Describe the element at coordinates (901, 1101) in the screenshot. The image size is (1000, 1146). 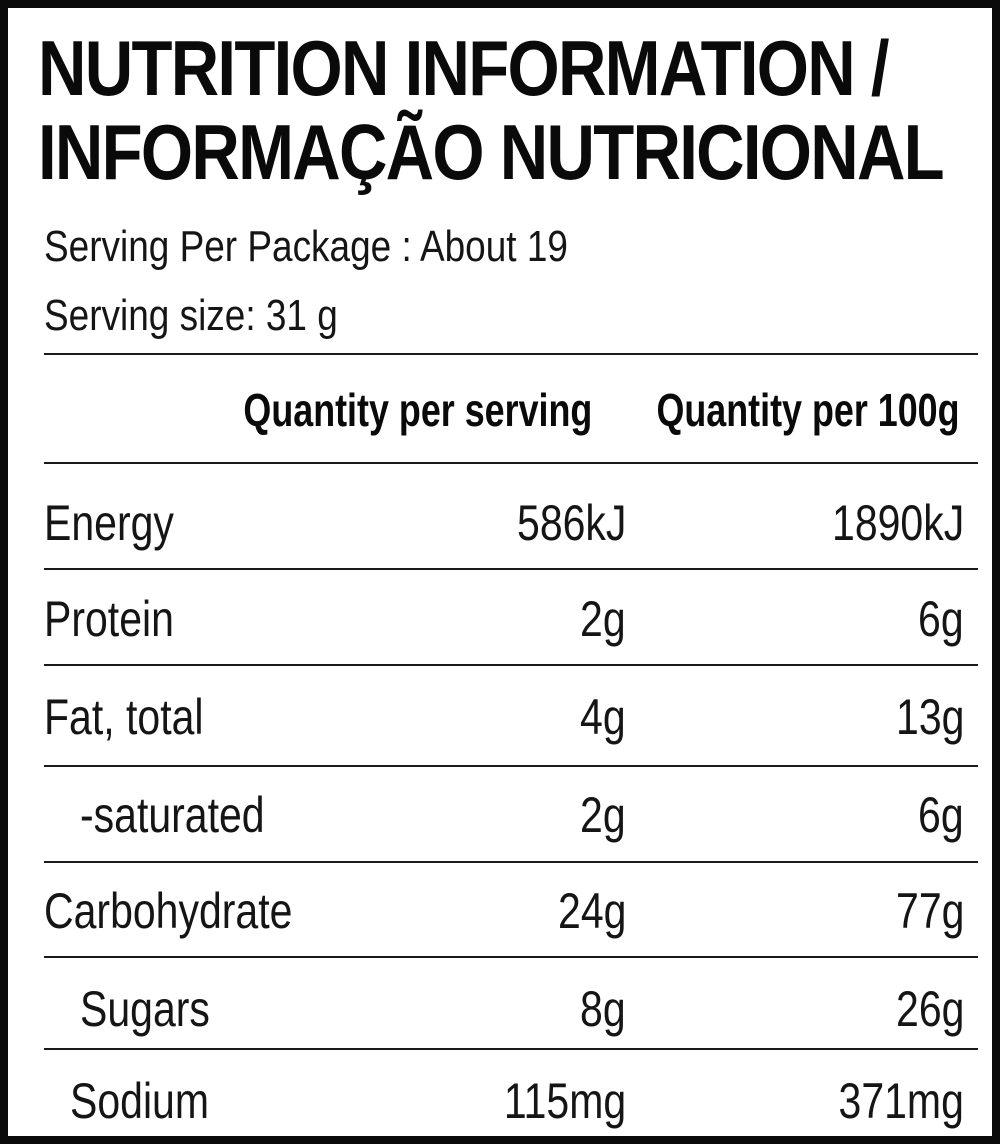
I see `value-per-100g: 371mg` at that location.